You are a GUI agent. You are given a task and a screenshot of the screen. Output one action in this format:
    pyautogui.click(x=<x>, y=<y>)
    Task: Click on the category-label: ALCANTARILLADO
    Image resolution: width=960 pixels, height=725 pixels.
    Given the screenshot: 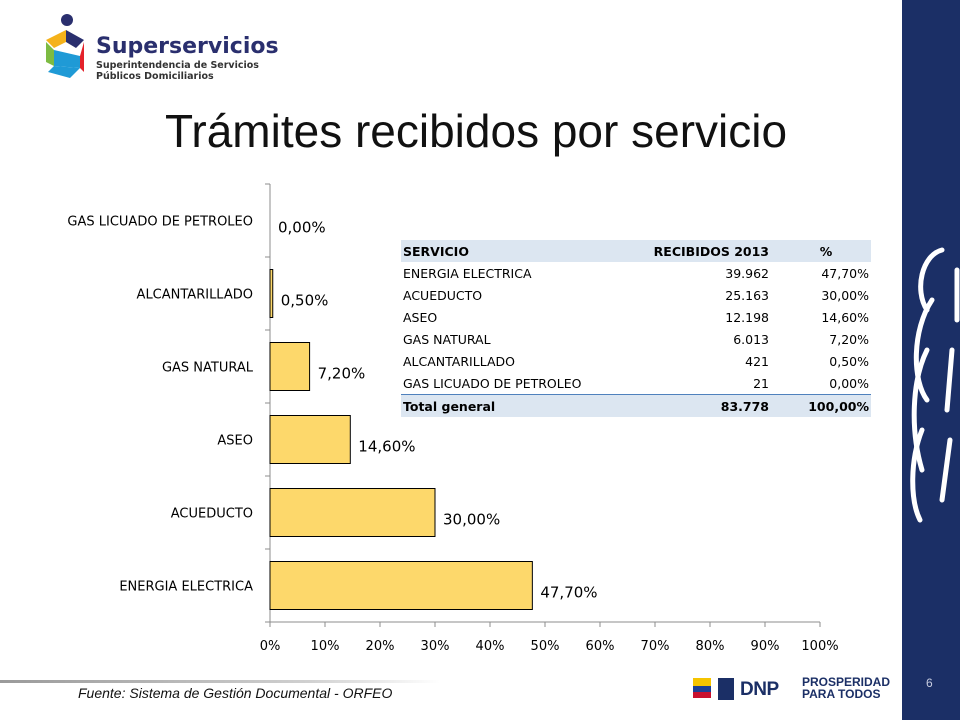 What is the action you would take?
    pyautogui.click(x=195, y=295)
    